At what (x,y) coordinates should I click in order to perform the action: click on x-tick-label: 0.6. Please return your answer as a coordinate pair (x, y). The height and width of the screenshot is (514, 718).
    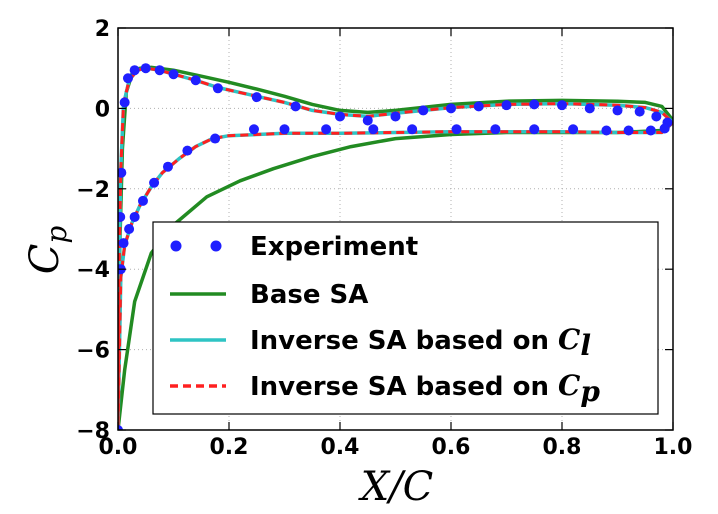
    Looking at the image, I should click on (451, 447).